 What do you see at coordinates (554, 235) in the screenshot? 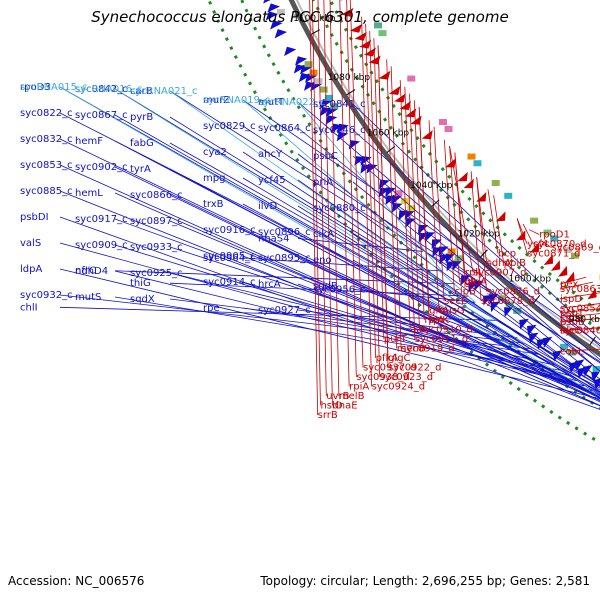
I see `genes_reverse-gene-label: rpoD1` at bounding box center [554, 235].